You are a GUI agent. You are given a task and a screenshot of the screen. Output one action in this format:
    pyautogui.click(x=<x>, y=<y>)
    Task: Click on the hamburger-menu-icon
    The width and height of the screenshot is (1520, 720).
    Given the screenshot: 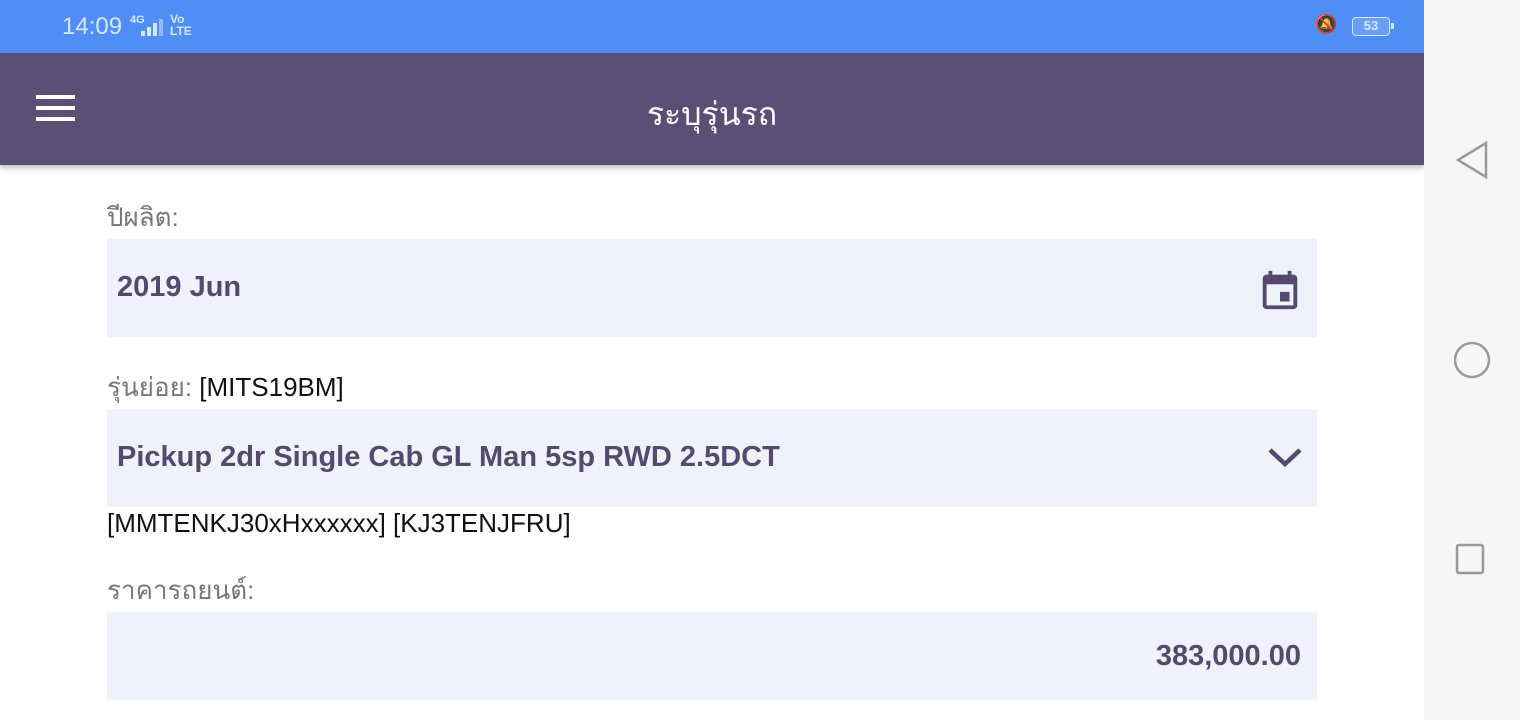 What is the action you would take?
    pyautogui.click(x=55, y=108)
    